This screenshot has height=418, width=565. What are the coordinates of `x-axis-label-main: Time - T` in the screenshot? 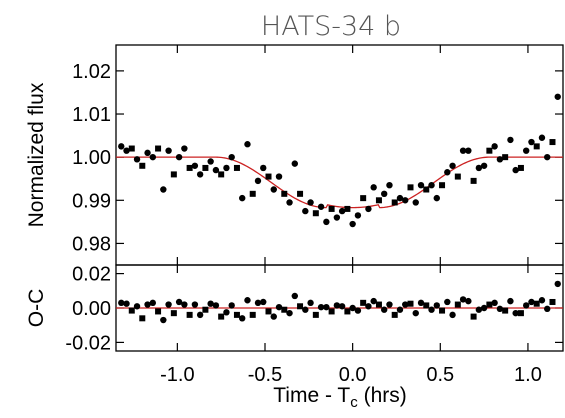 It's located at (311, 395).